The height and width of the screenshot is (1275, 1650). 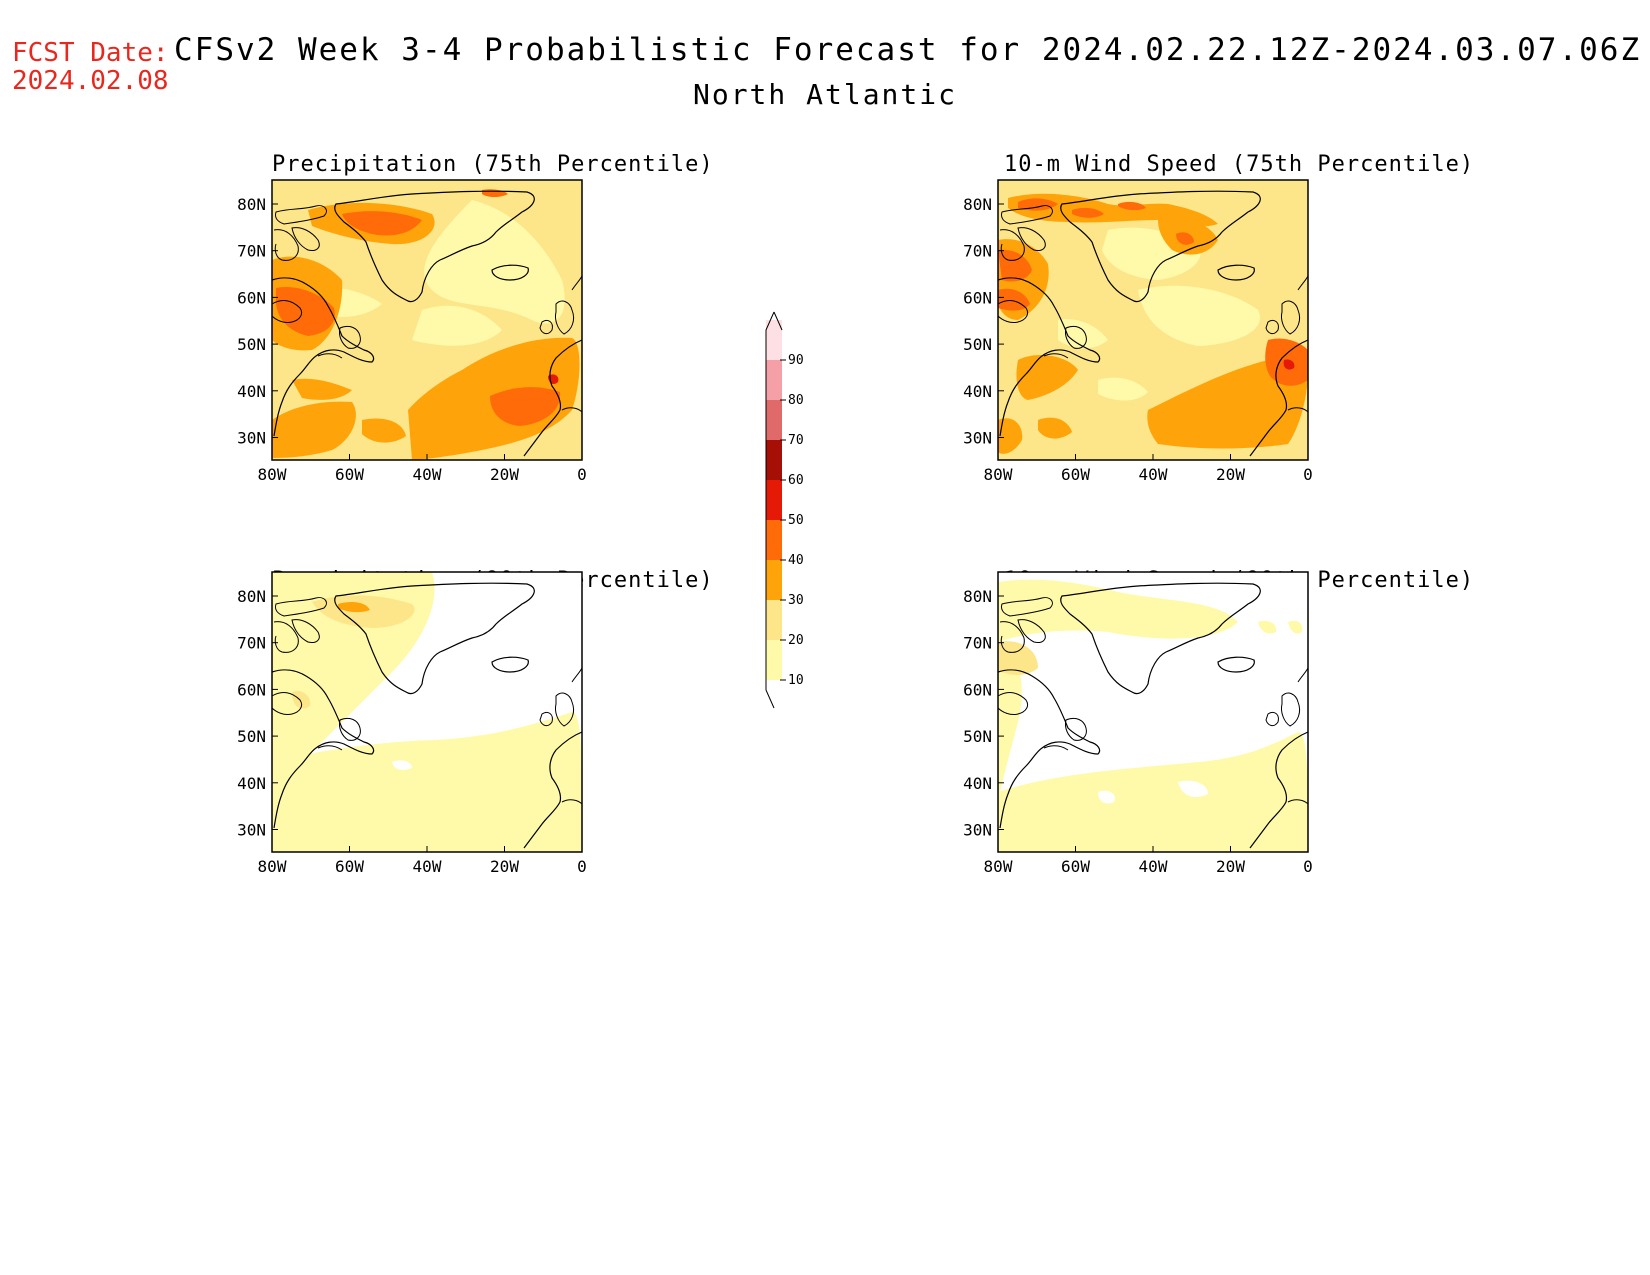 I want to click on colorbar-label: 10, so click(x=796, y=680).